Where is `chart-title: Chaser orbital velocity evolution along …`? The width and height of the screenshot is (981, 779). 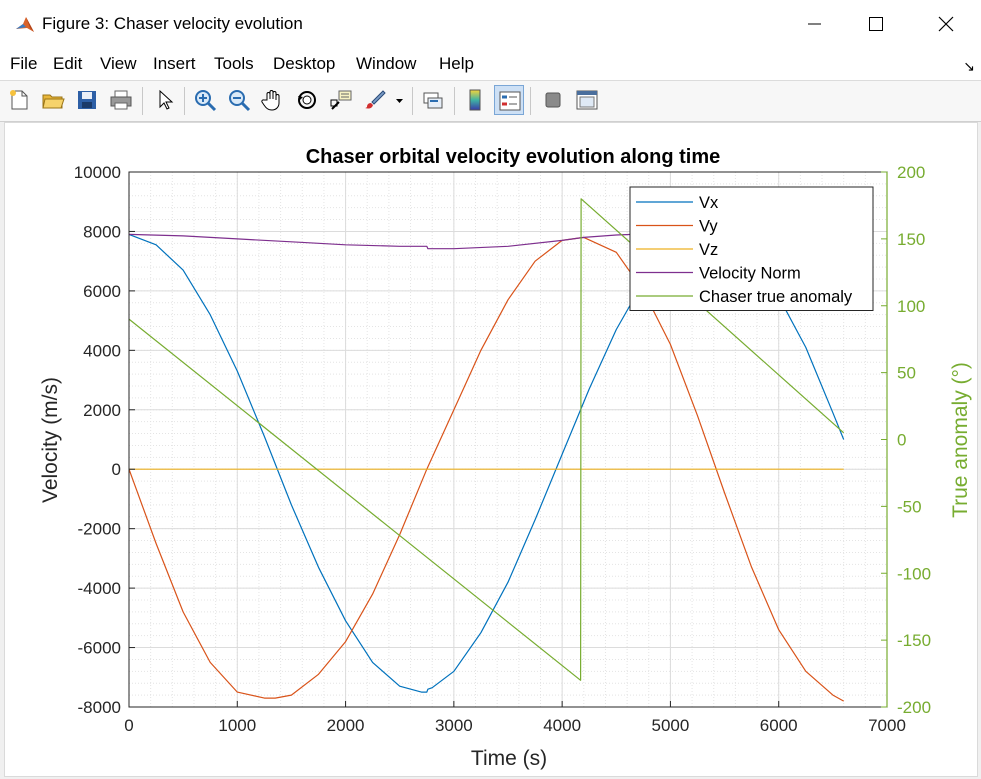 chart-title: Chaser orbital velocity evolution along … is located at coordinates (513, 157).